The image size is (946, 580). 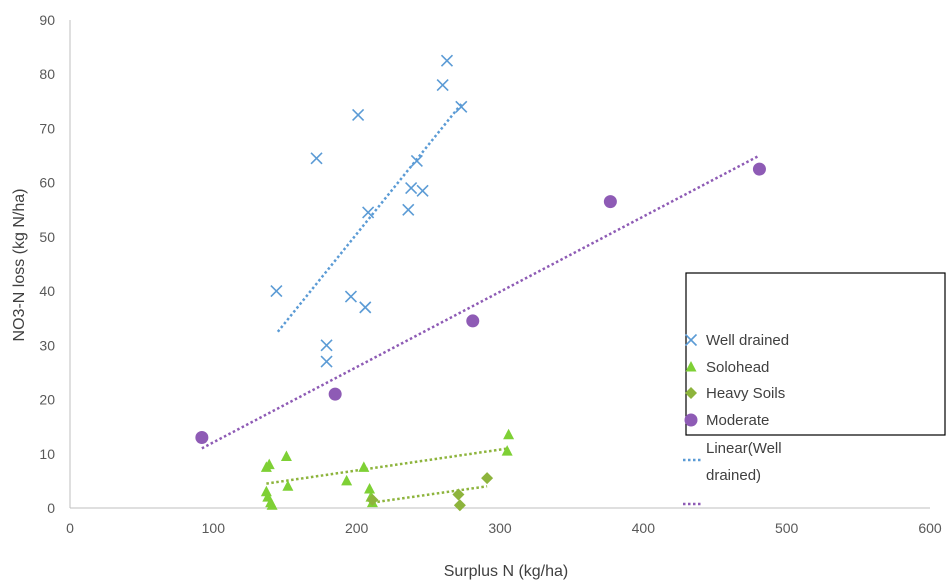 What do you see at coordinates (214, 528) in the screenshot?
I see `x-tick-label: 100` at bounding box center [214, 528].